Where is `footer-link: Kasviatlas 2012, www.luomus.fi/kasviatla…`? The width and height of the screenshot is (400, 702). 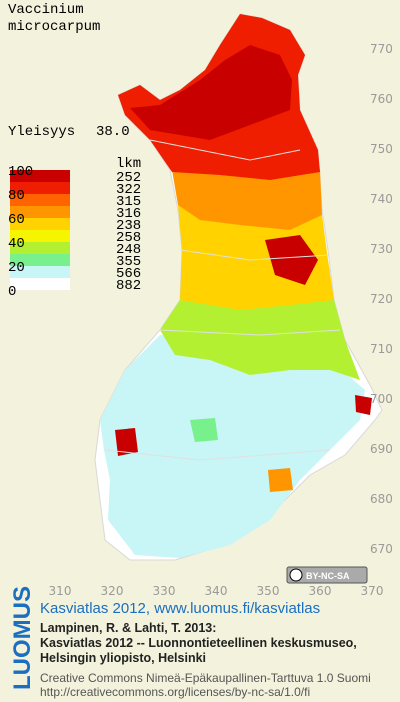 footer-link: Kasviatlas 2012, www.luomus.fi/kasviatla… is located at coordinates (180, 608).